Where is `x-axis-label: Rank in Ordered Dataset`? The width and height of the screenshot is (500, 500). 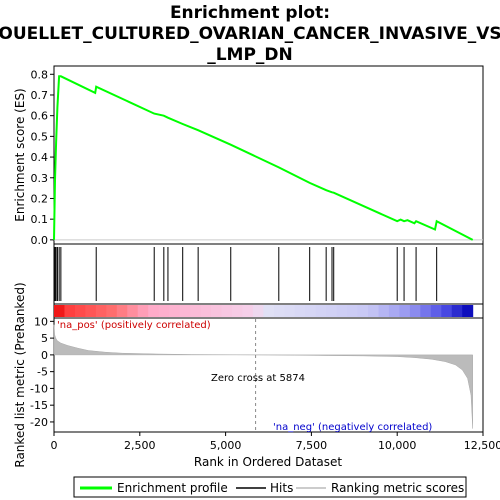
x-axis-label: Rank in Ordered Dataset is located at coordinates (268, 462).